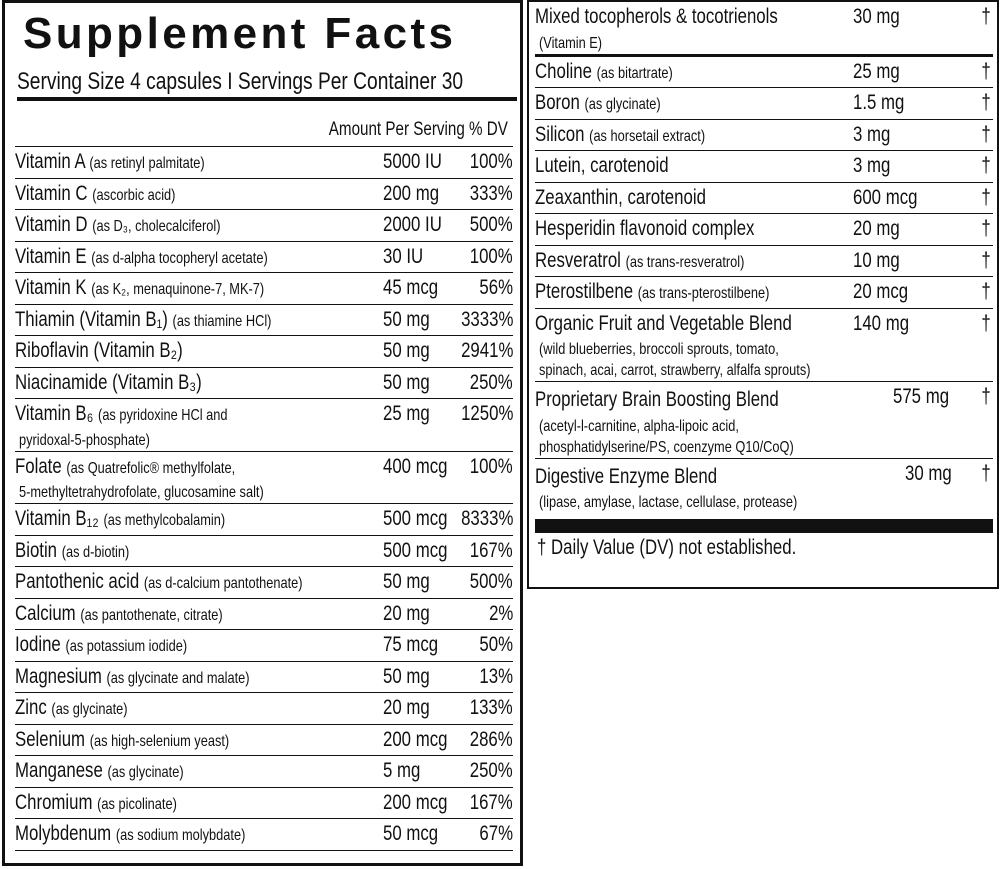 This screenshot has width=1000, height=869. What do you see at coordinates (63, 833) in the screenshot?
I see `nutrient-name: Molybdenum` at bounding box center [63, 833].